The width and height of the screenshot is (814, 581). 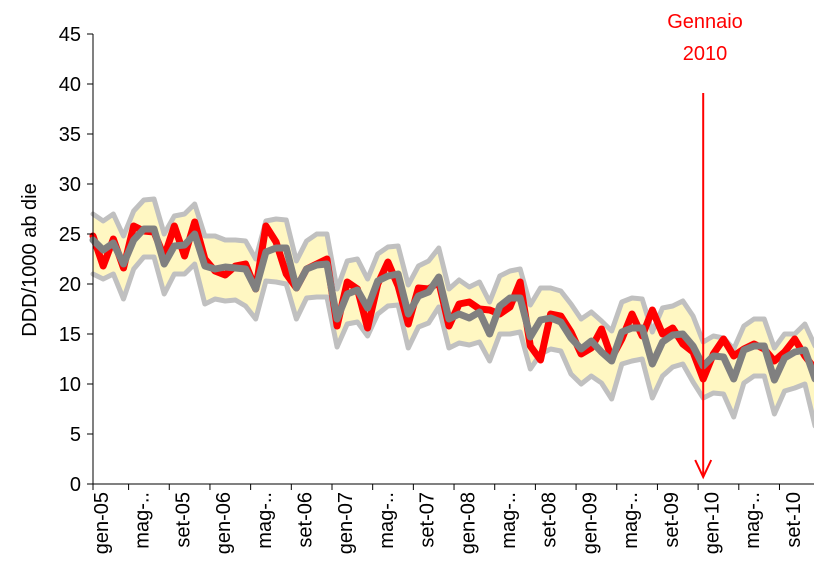 What do you see at coordinates (102, 523) in the screenshot?
I see `x-tick-label: gen-05` at bounding box center [102, 523].